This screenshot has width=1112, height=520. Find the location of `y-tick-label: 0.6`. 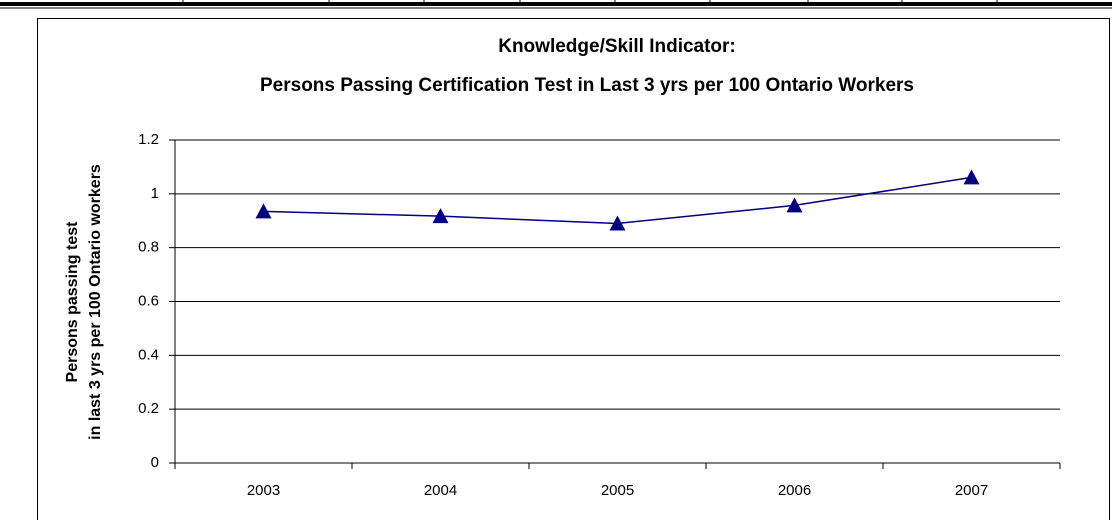

y-tick-label: 0.6 is located at coordinates (148, 300).